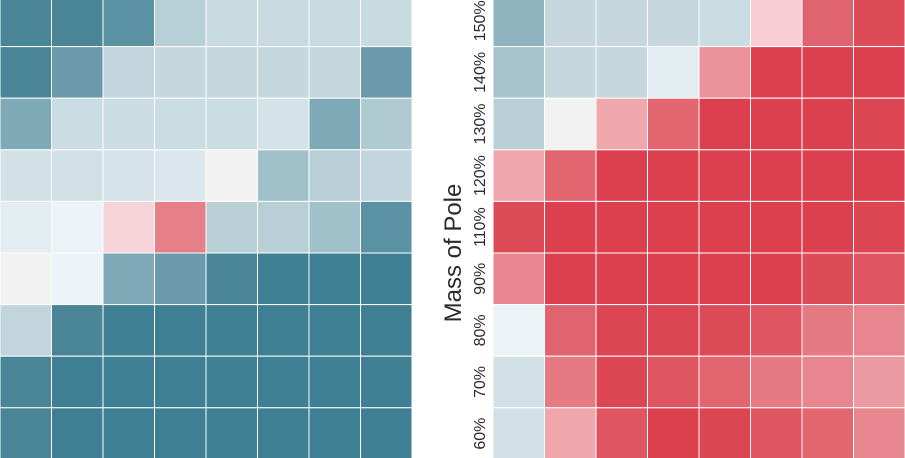  What do you see at coordinates (334, 279) in the screenshot?
I see `left-heatmap-cell-r5-c6` at bounding box center [334, 279].